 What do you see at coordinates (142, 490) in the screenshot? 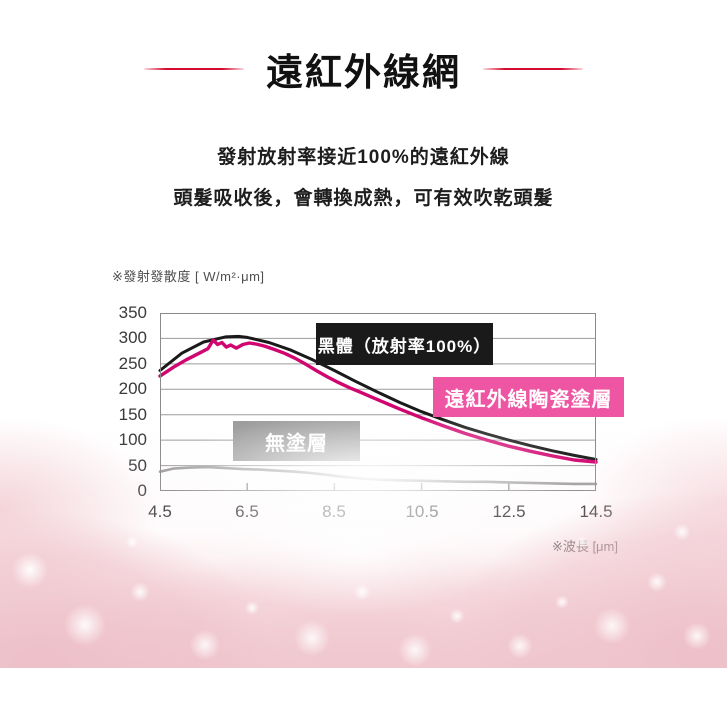
I see `y-tick-0: 0` at bounding box center [142, 490].